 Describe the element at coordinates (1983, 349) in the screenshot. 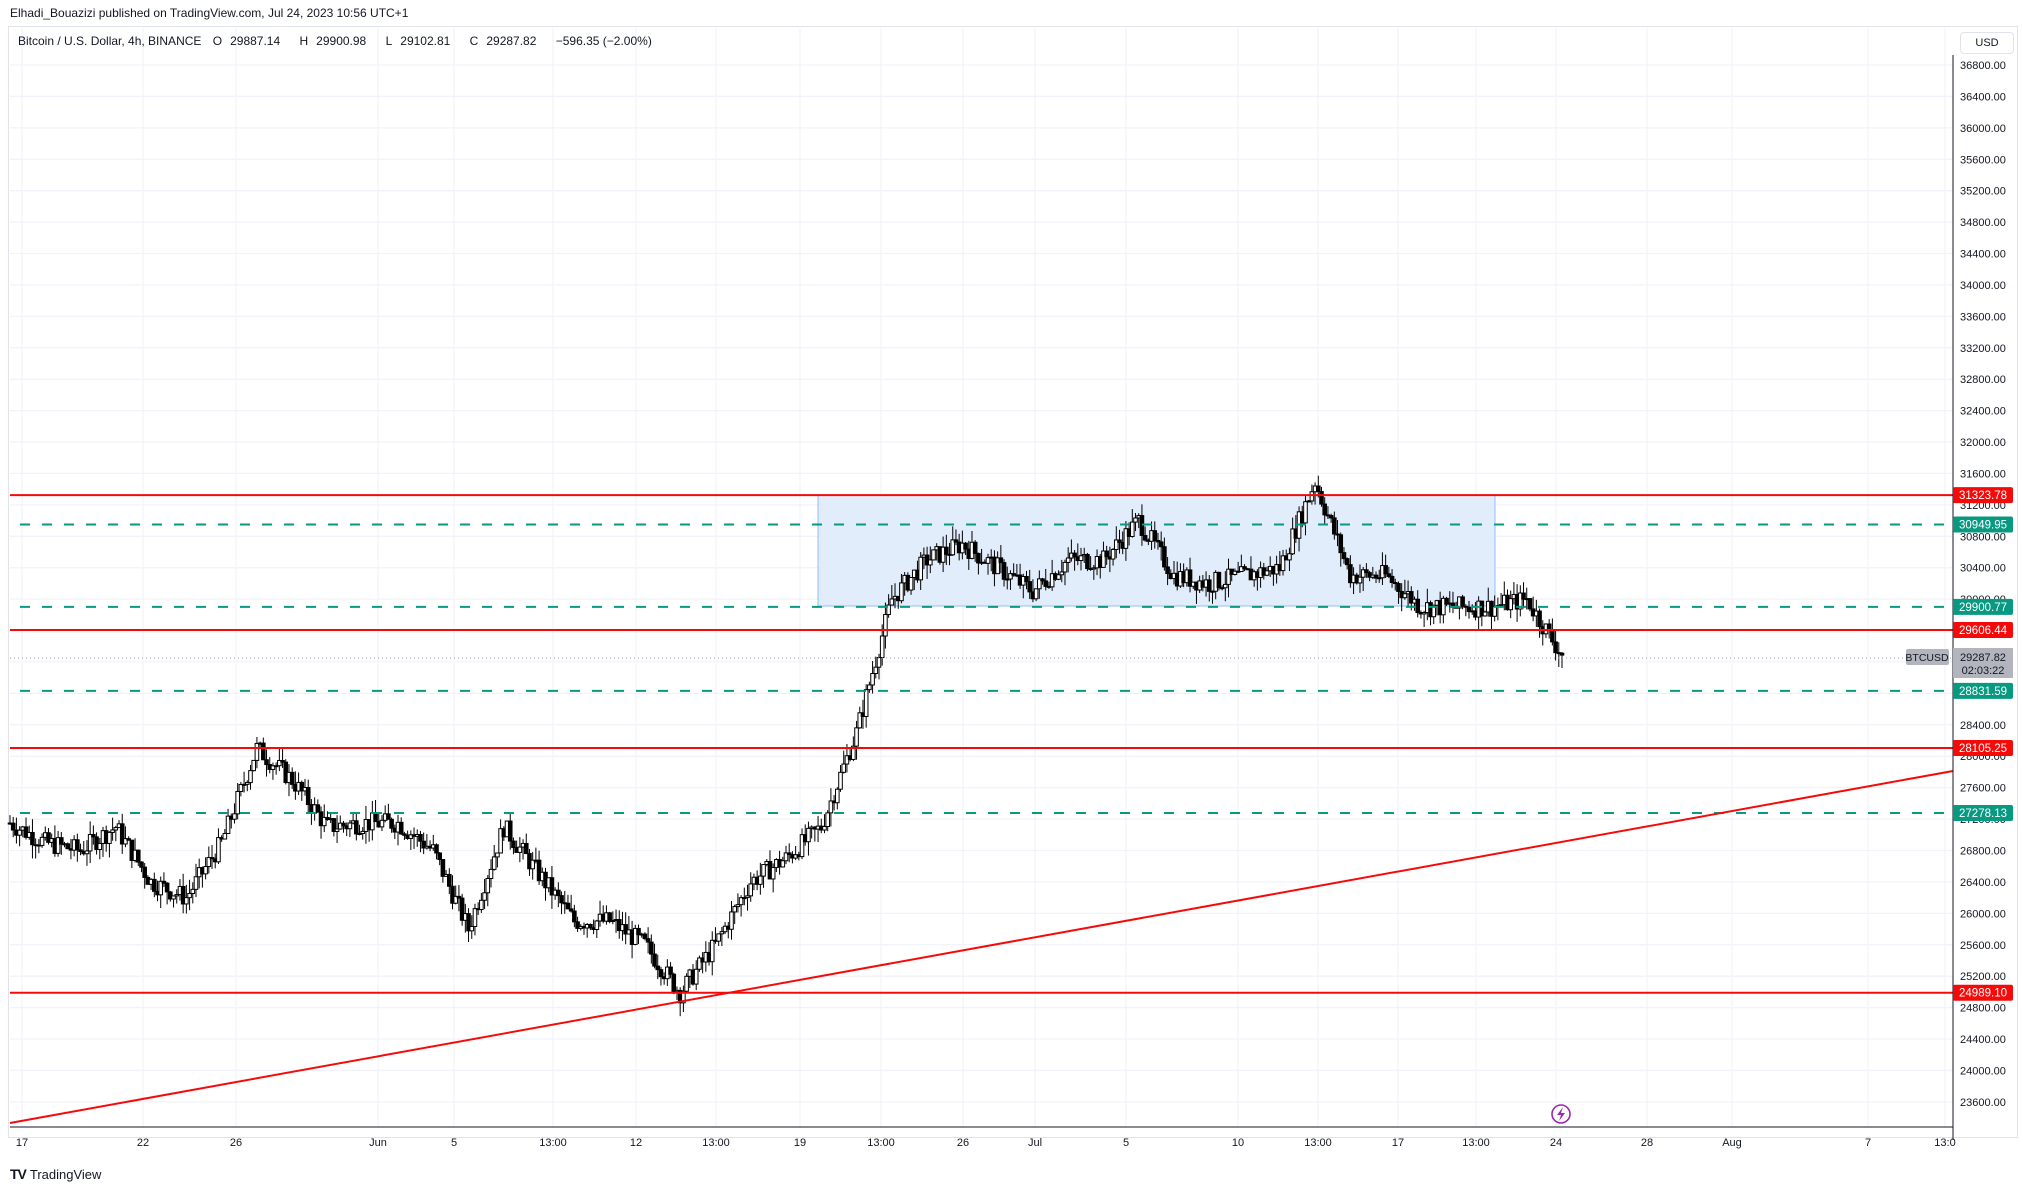

I see `price-tick: 33200.00` at that location.